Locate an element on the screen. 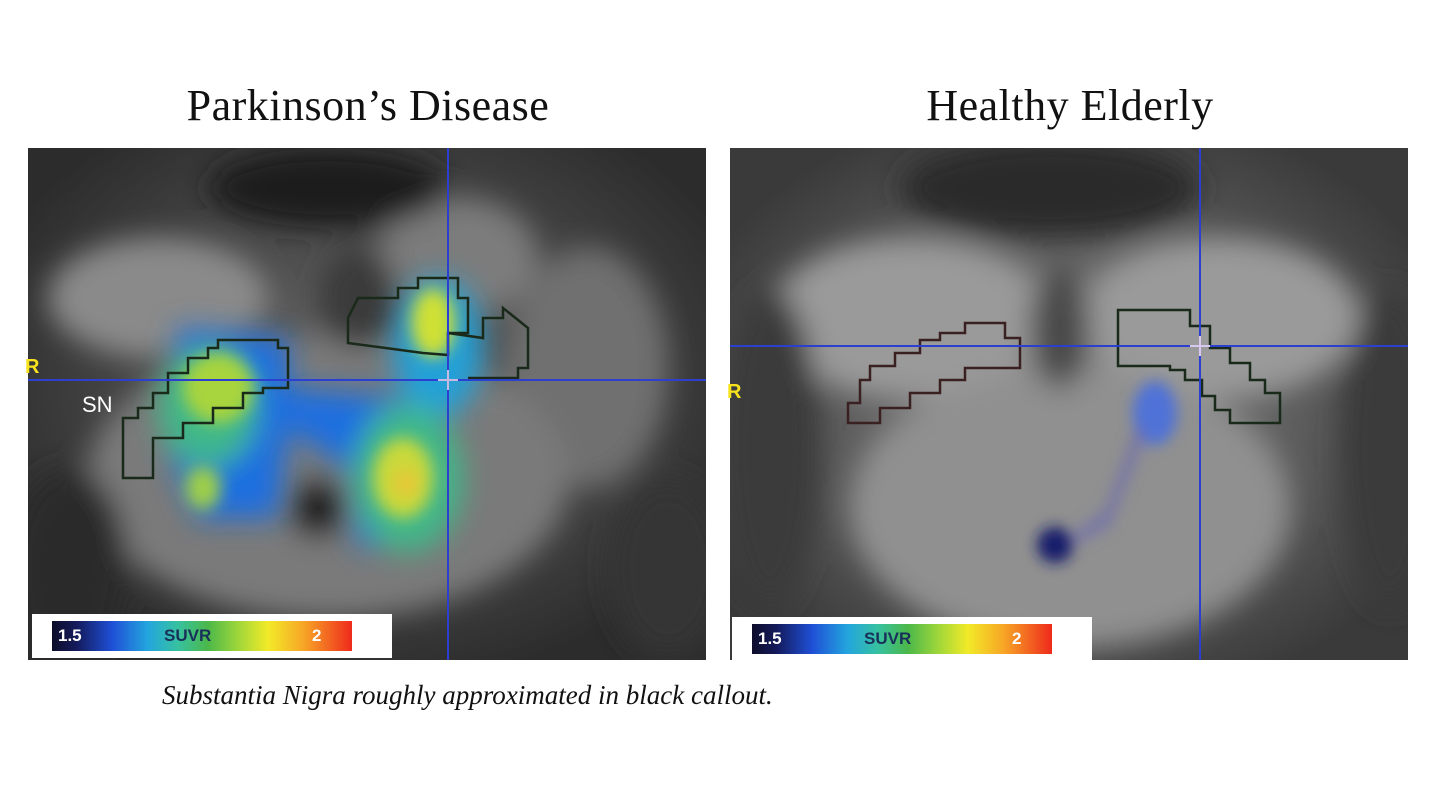  colorbar-panel-parkinsons: 1.5 SUVR 2 is located at coordinates (212, 636).